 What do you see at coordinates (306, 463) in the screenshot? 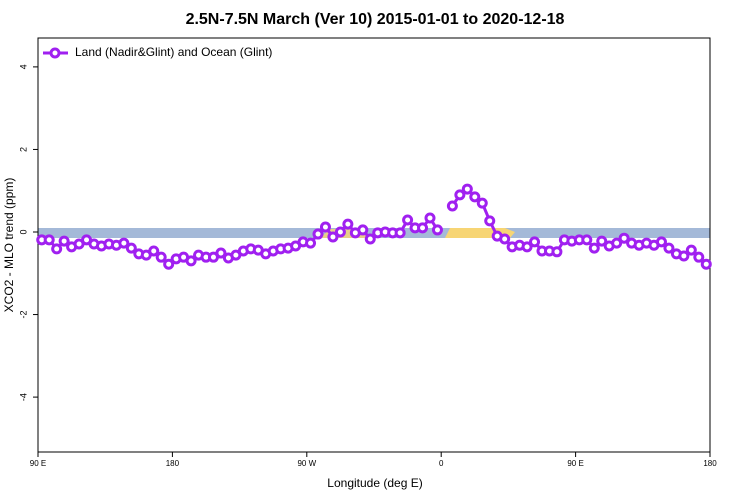
I see `x-tick-label: 90 W` at bounding box center [306, 463].